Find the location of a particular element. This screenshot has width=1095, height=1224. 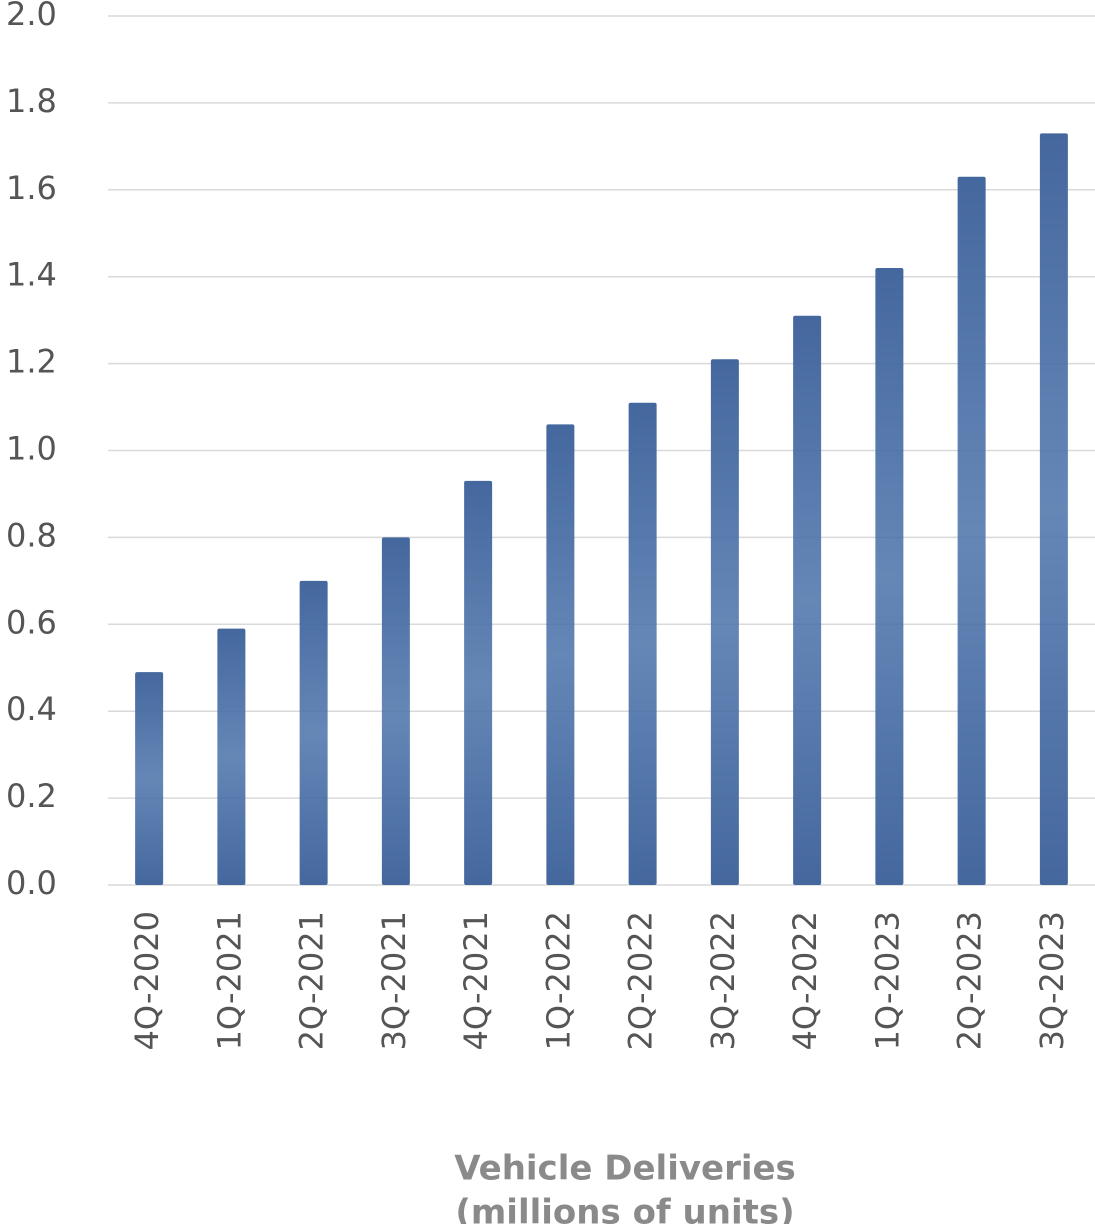

y-tick-label: 0.0 is located at coordinates (31, 883).